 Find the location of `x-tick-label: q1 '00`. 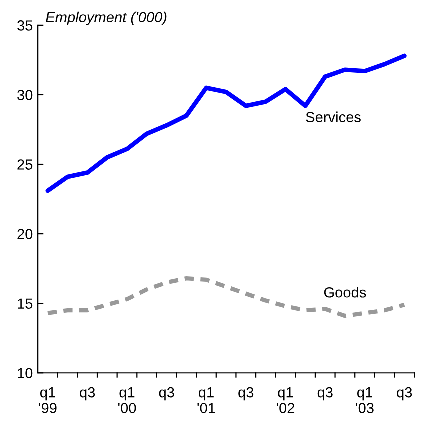

x-tick-label: q1 '00 is located at coordinates (127, 401).